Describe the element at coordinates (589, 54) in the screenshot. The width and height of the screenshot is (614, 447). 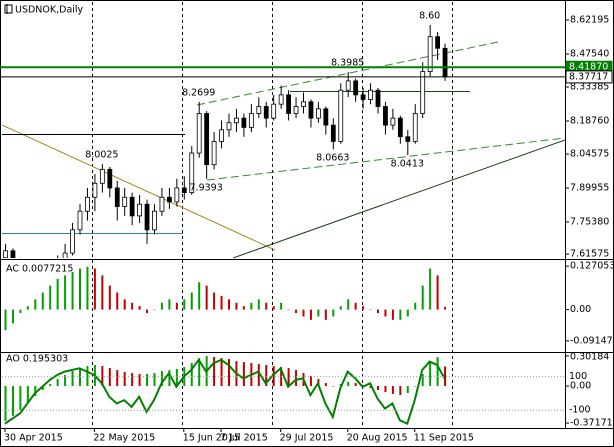
I see `y-tick-label: 8.47540` at that location.